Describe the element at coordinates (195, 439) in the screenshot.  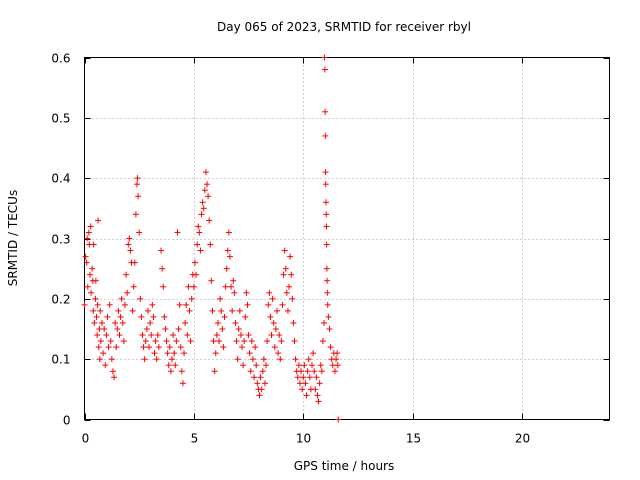
I see `x-tick-label: 5` at that location.